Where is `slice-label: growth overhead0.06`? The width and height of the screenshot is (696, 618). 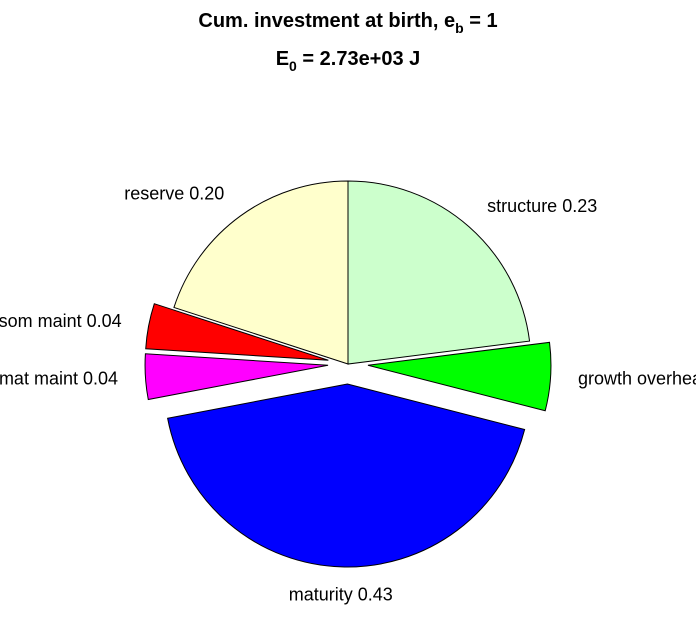 slice-label: growth overhead0.06 is located at coordinates (637, 378).